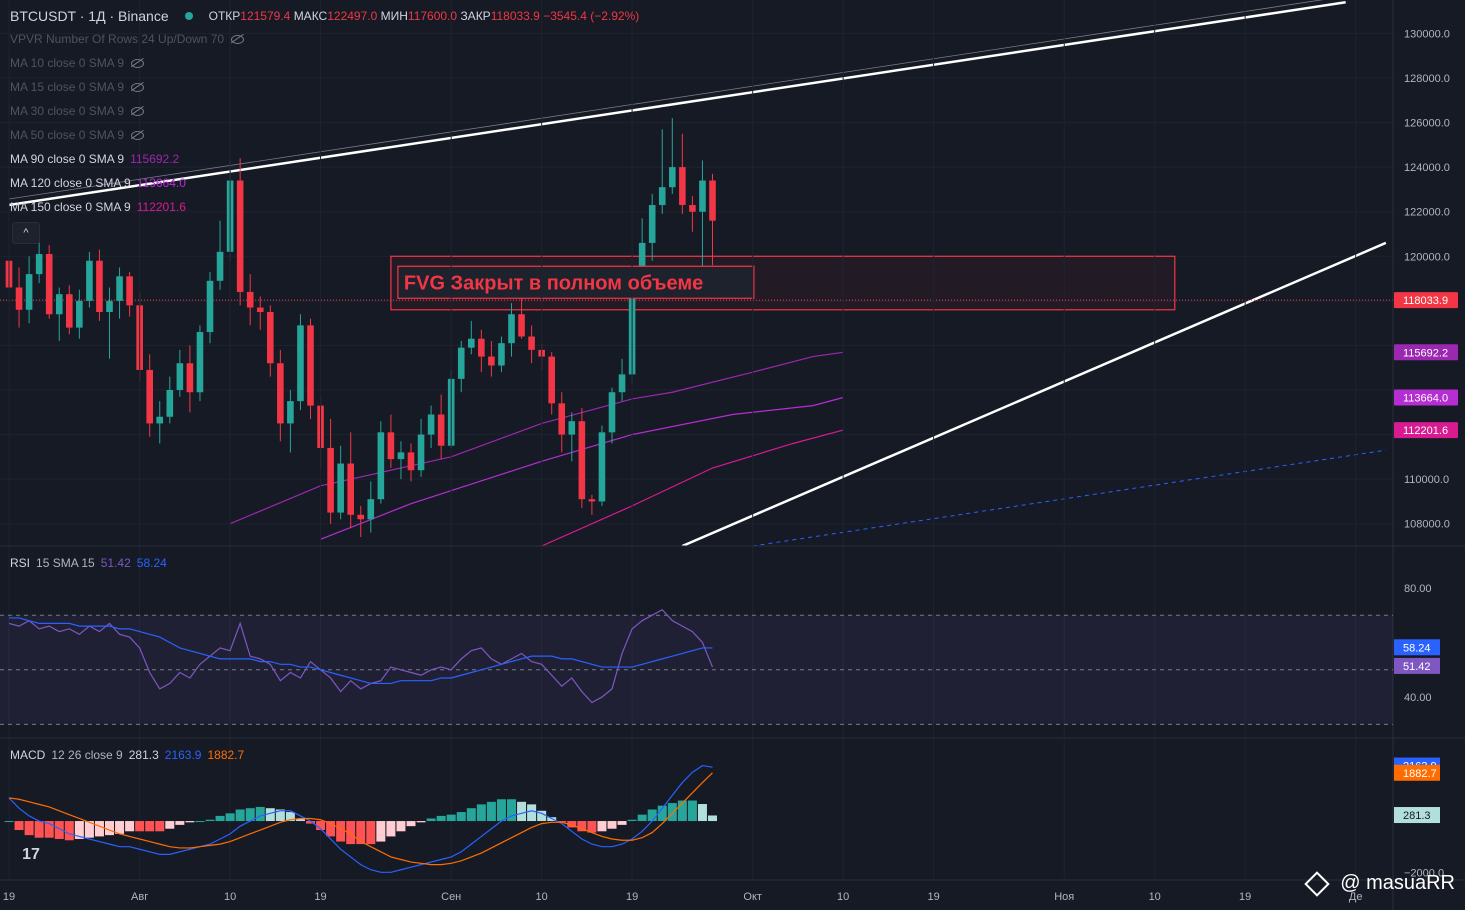 This screenshot has width=1465, height=910. What do you see at coordinates (1427, 168) in the screenshot?
I see `price-axis-label: 124000.0` at bounding box center [1427, 168].